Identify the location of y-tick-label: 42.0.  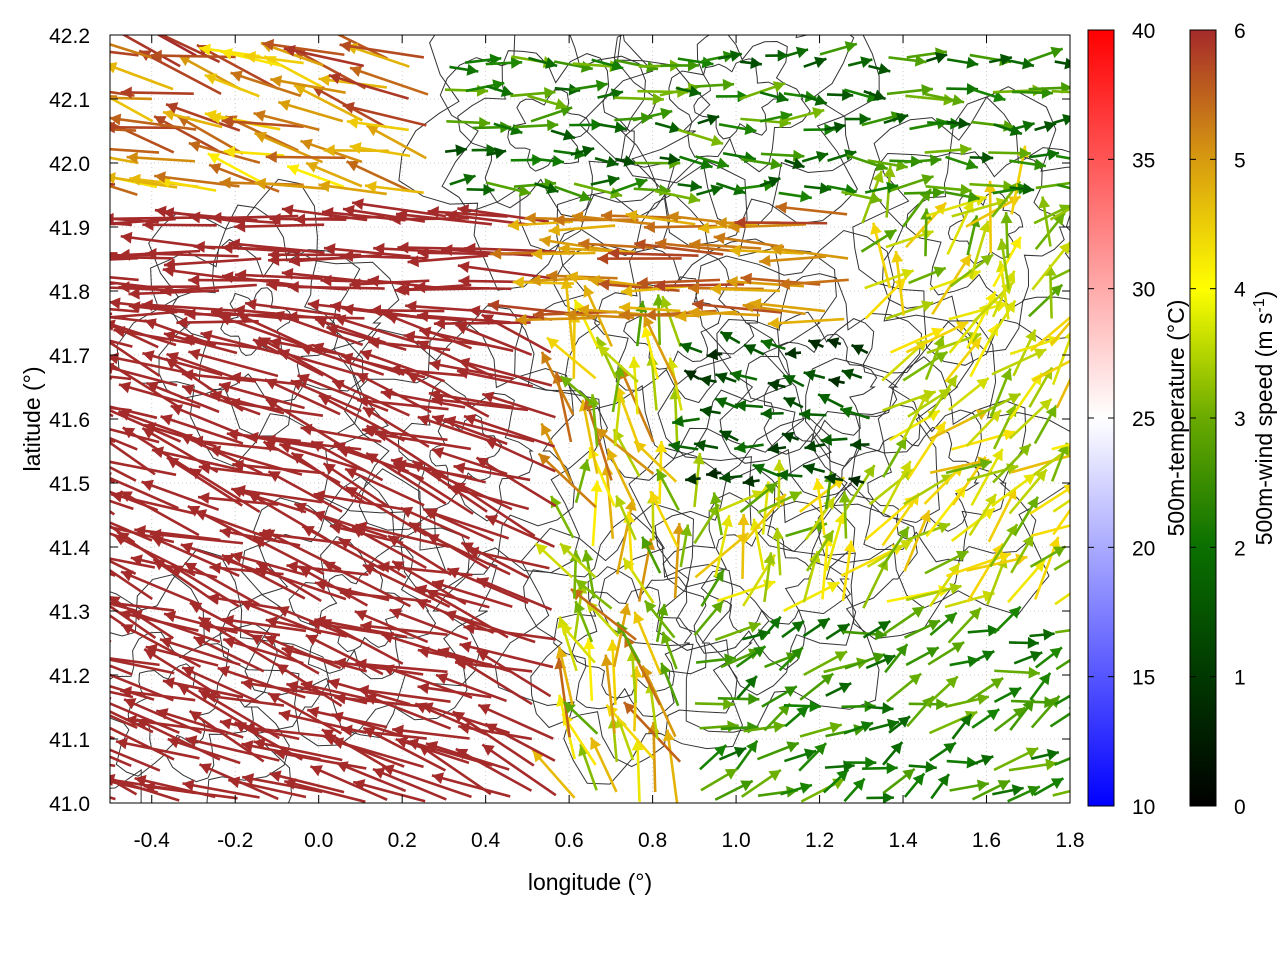
(69, 164).